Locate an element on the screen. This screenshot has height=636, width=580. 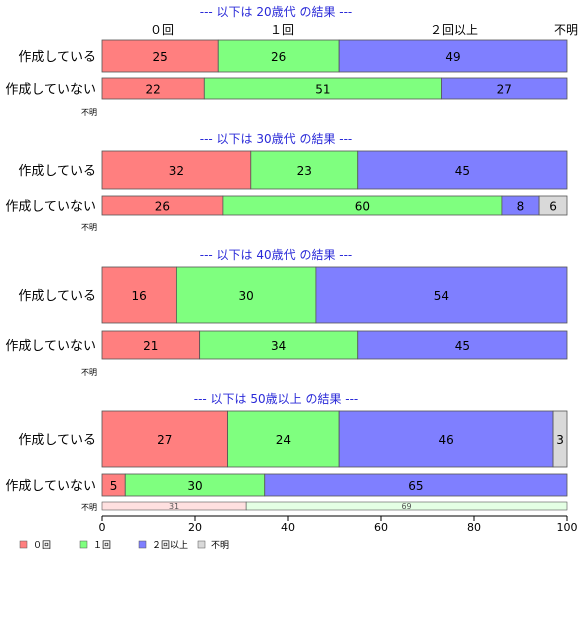
top-category-label: ２回以上 is located at coordinates (454, 30).